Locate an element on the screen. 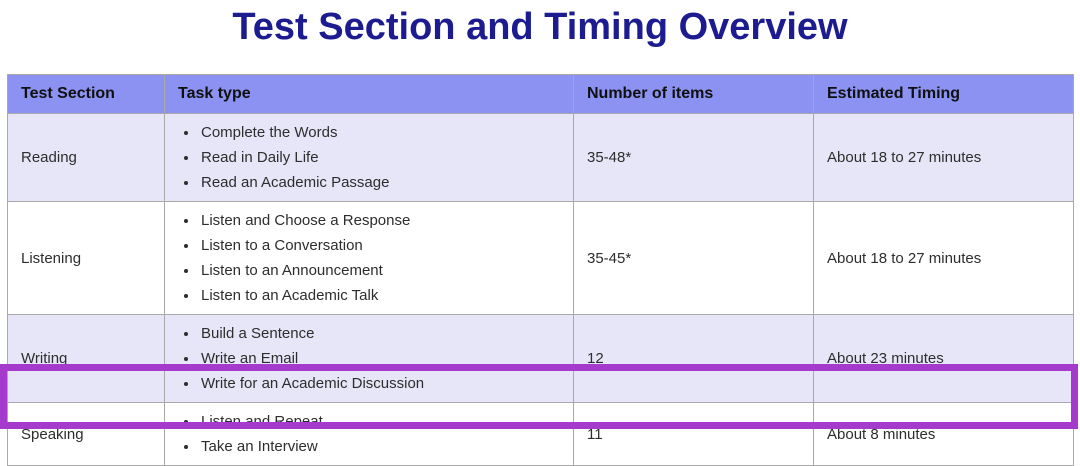 This screenshot has height=466, width=1080. test-section-cell: Writing is located at coordinates (86, 358).